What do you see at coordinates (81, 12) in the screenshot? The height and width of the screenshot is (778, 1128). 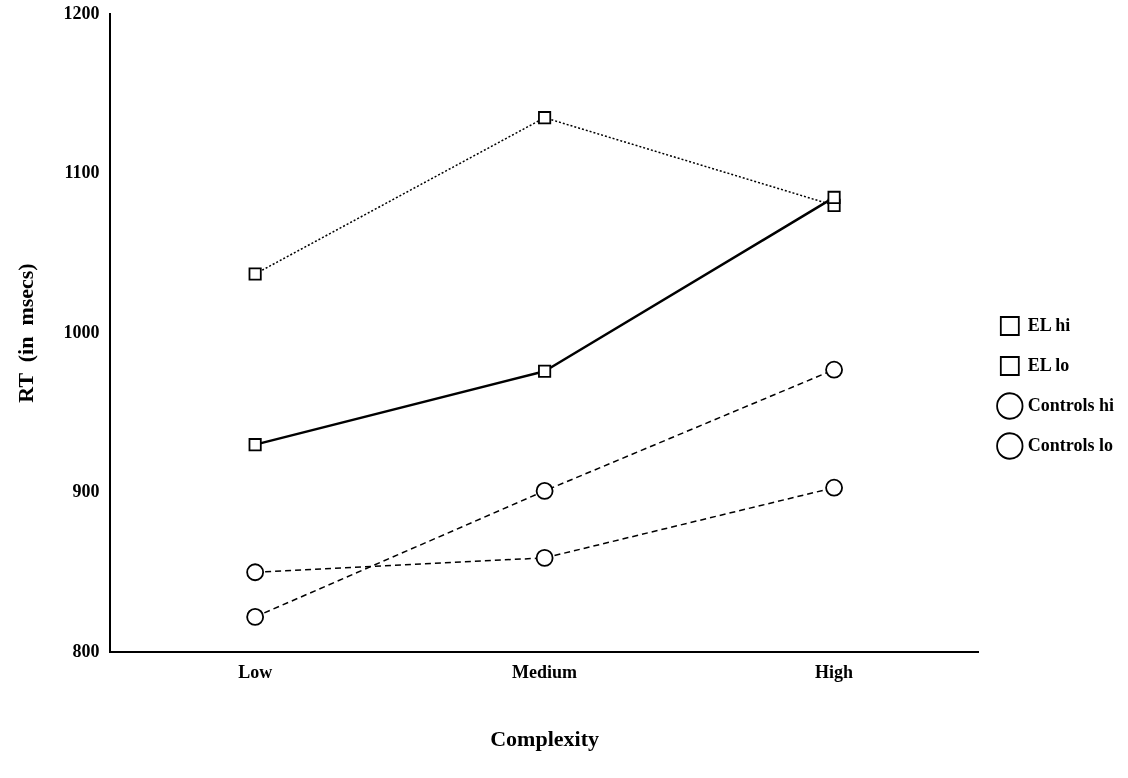 I see `y-tick-label: 1200` at bounding box center [81, 12].